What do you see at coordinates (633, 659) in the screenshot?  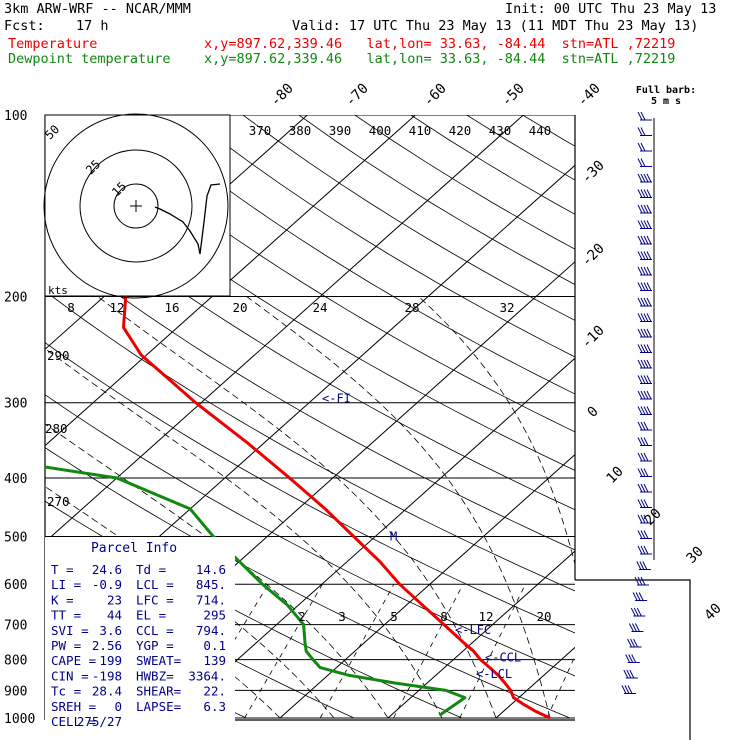 I see `wind-panel-frame` at bounding box center [633, 659].